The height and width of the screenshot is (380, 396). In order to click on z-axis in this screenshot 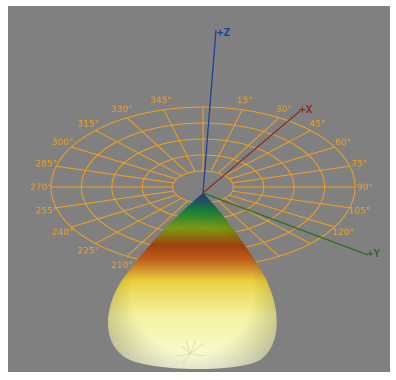, I will do `click(209, 111)`.